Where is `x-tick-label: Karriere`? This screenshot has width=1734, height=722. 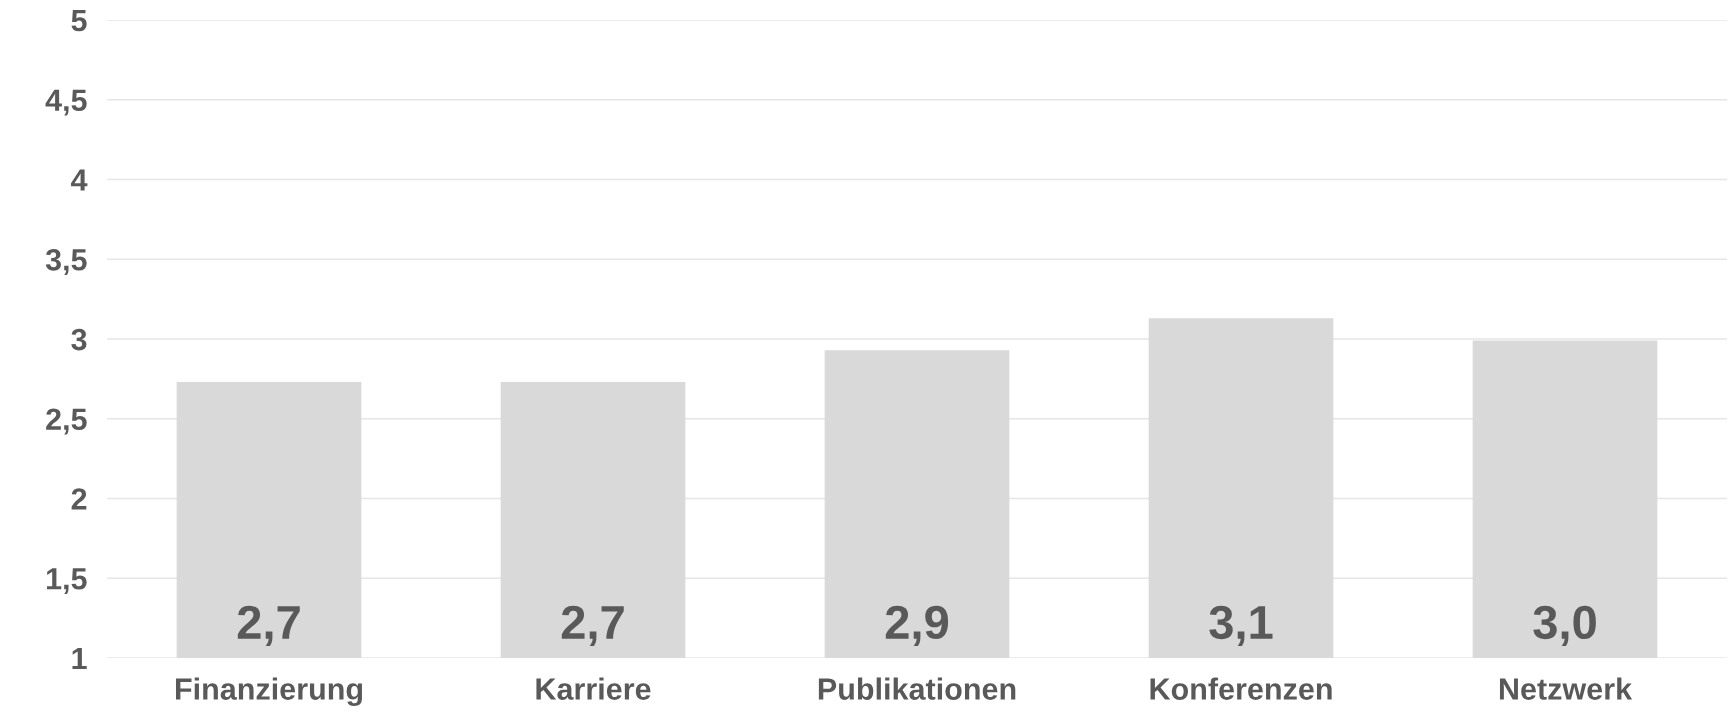 x-tick-label: Karriere is located at coordinates (593, 688).